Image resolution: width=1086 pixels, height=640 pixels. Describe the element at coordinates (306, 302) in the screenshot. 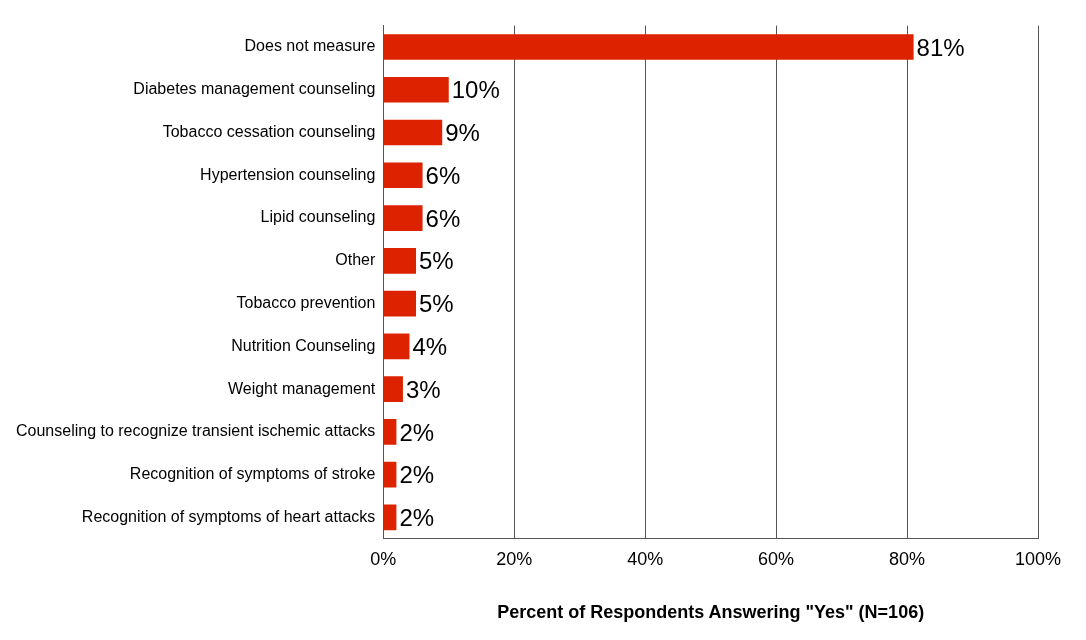

I see `y-tick-label: Tobacco prevention` at that location.